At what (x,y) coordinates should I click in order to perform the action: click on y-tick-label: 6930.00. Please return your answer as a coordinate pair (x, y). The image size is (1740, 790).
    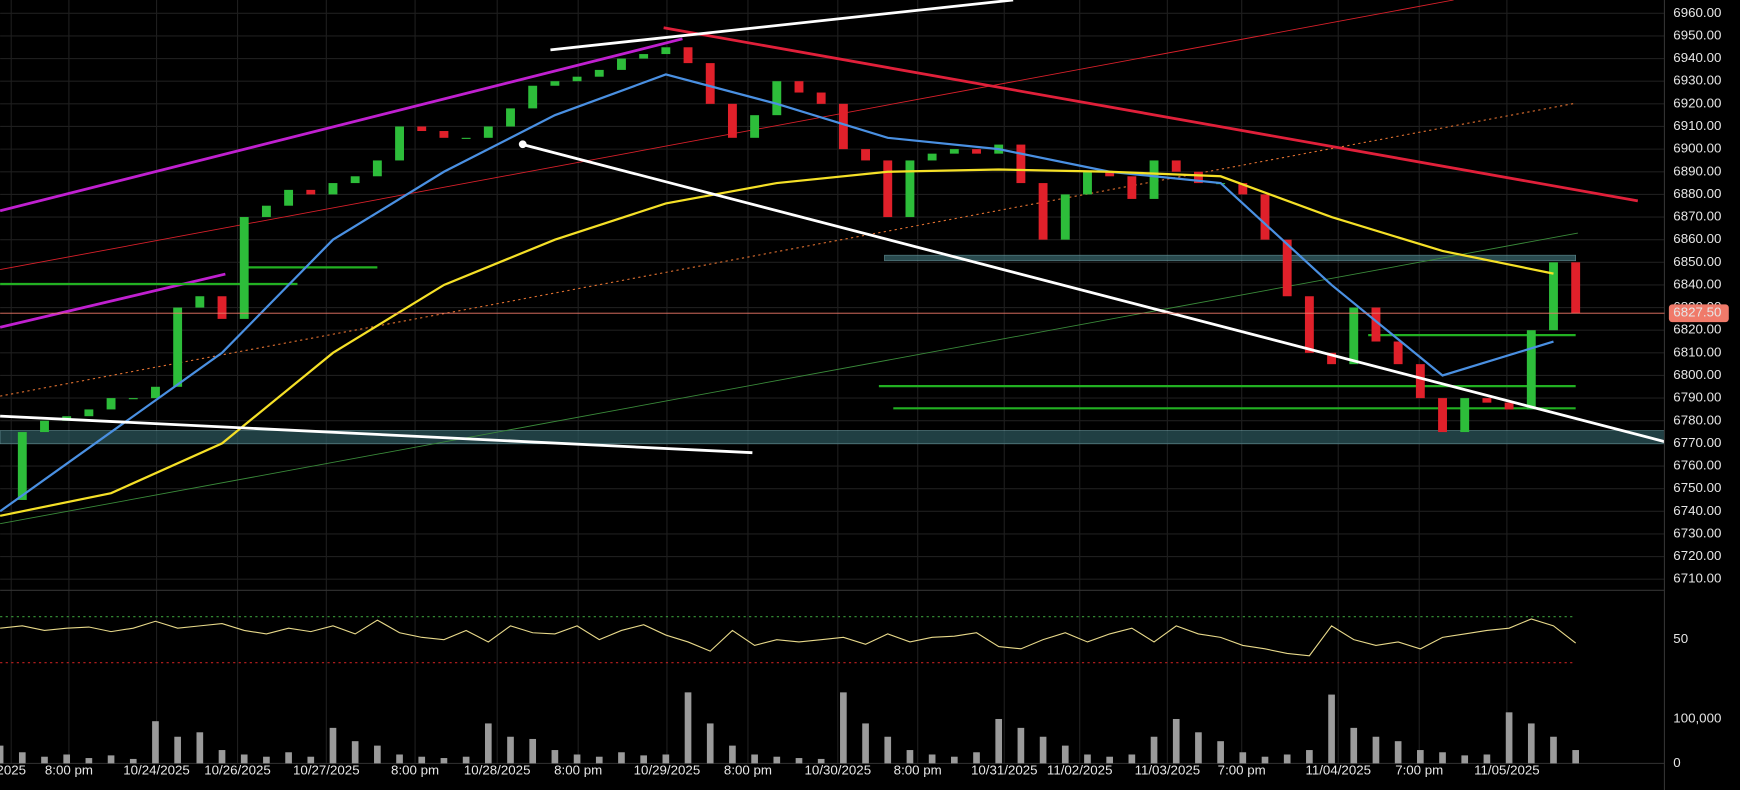
    Looking at the image, I should click on (1697, 80).